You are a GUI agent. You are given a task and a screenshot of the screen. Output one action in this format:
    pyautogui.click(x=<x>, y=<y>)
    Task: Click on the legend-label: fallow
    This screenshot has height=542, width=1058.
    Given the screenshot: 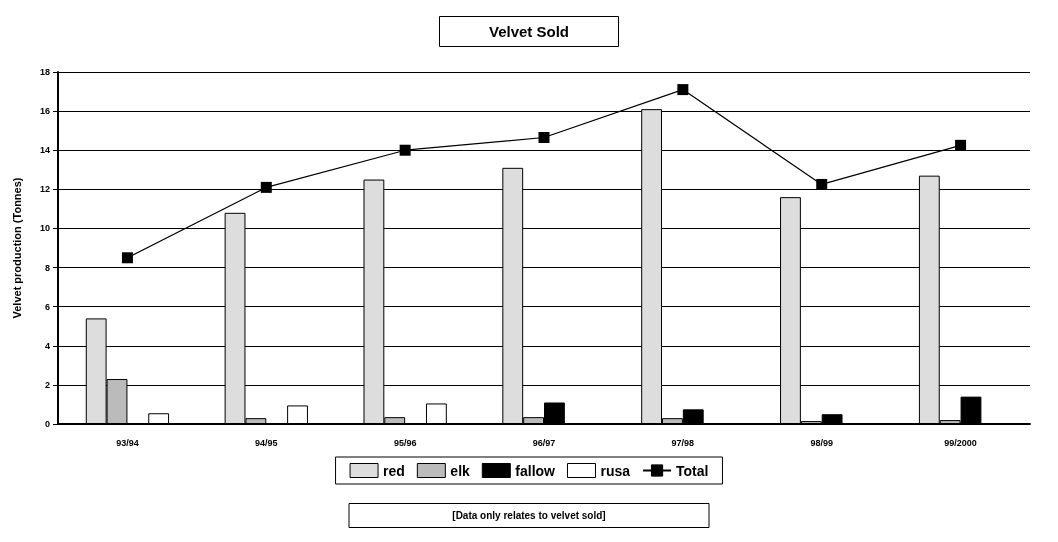 What is the action you would take?
    pyautogui.click(x=535, y=470)
    